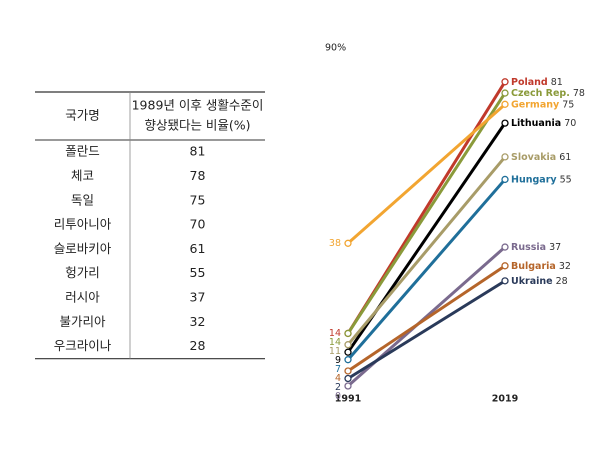 The width and height of the screenshot is (600, 449). What do you see at coordinates (338, 378) in the screenshot?
I see `start-label: 4` at bounding box center [338, 378].